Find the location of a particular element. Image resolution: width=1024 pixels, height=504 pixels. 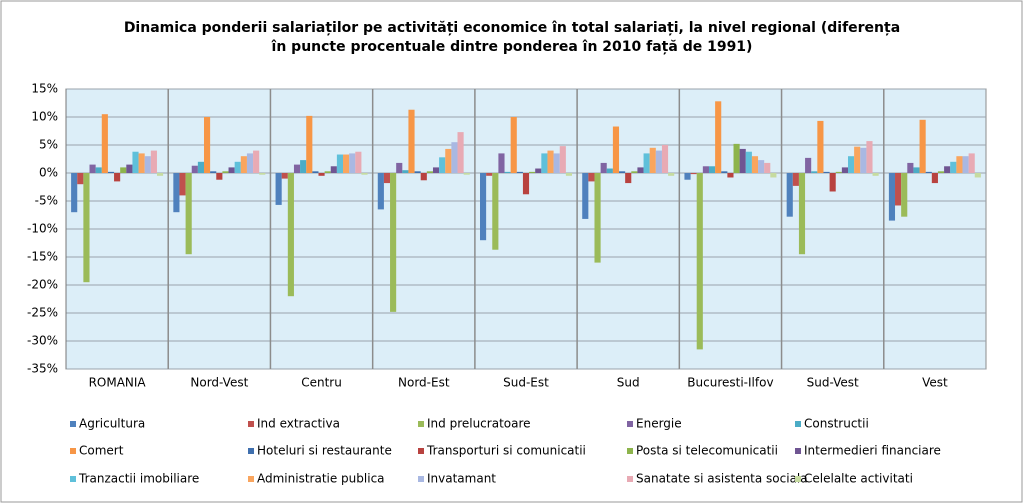

legend-label: Comert is located at coordinates (101, 451).